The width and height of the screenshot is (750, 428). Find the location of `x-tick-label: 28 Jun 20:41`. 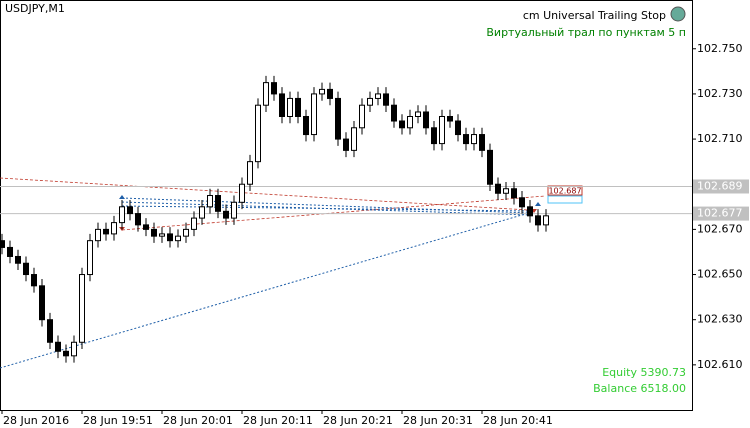

x-tick-label: 28 Jun 20:41 is located at coordinates (518, 420).